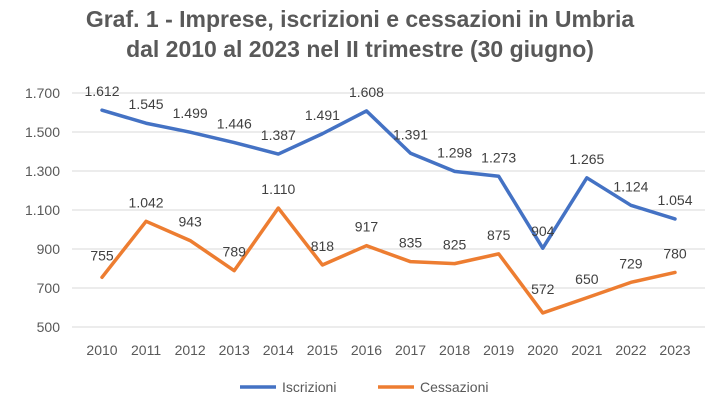  I want to click on y-tick-label: 1.100, so click(42, 210).